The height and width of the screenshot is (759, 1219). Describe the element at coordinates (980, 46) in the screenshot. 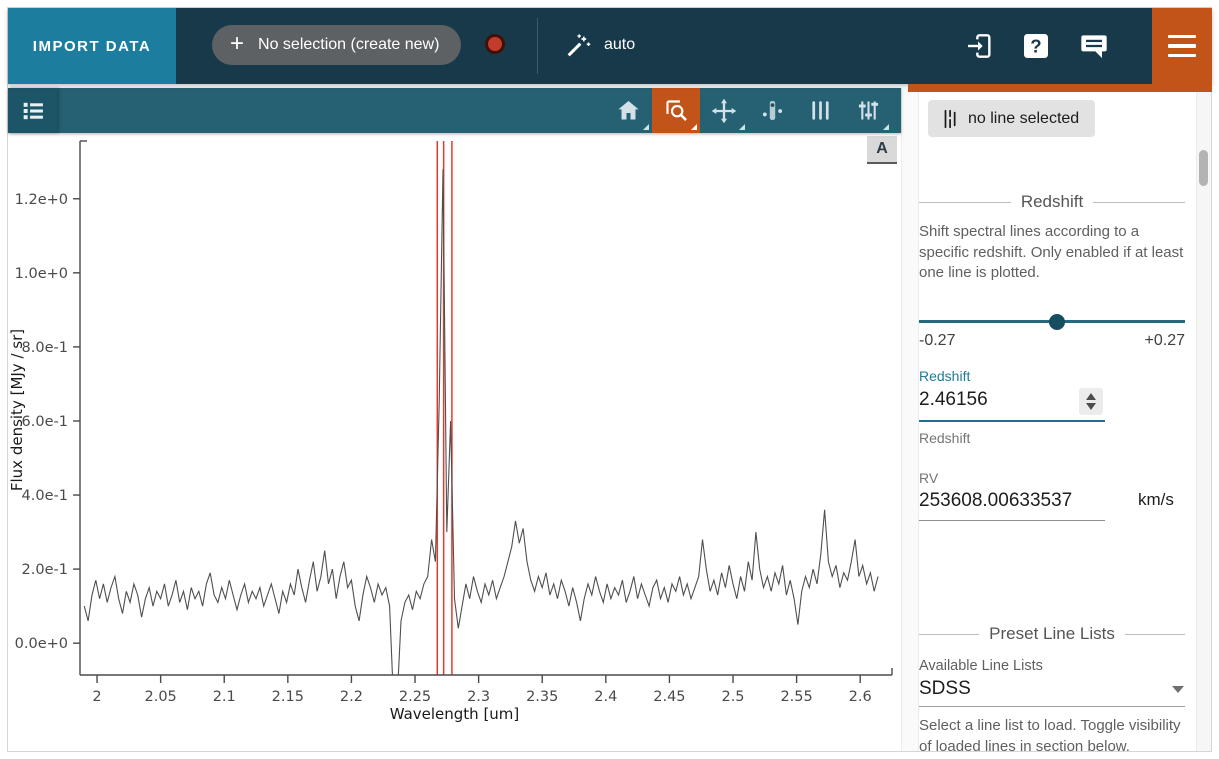

I see `export-icon` at that location.